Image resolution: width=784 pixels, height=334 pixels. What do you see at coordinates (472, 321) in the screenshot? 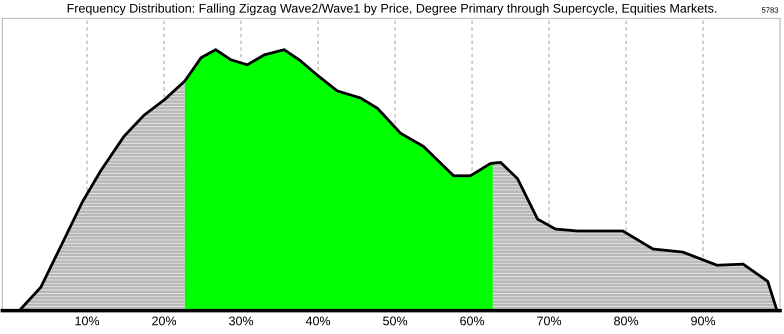
I see `x-tick-label: 60%` at bounding box center [472, 321].